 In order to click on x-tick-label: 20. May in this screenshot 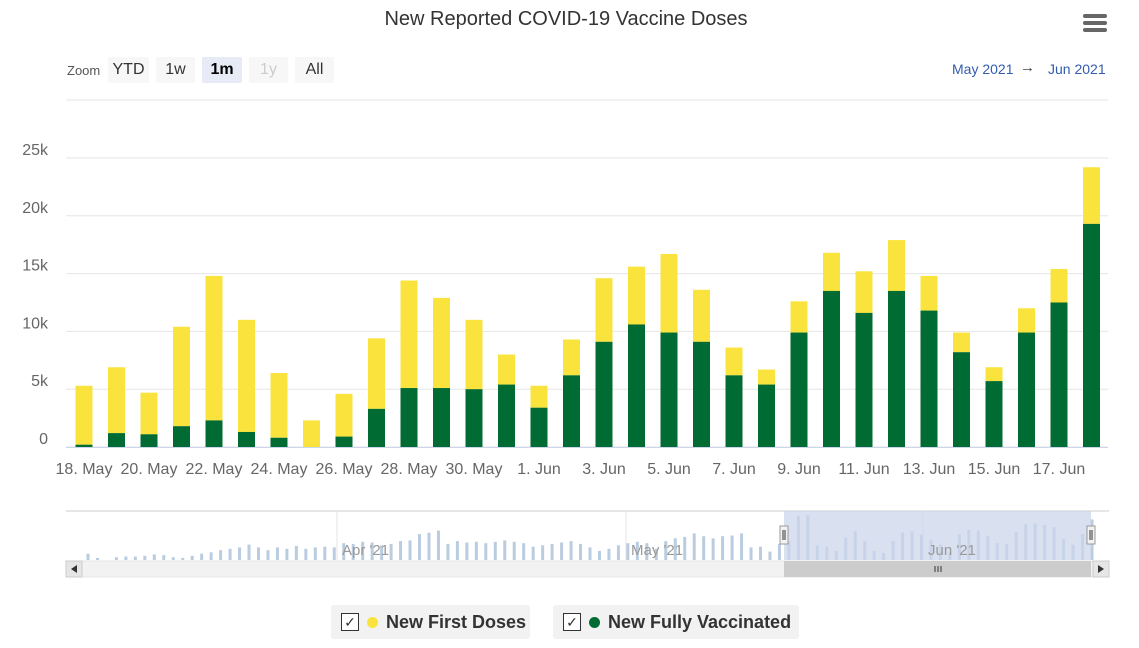, I will do `click(149, 469)`.